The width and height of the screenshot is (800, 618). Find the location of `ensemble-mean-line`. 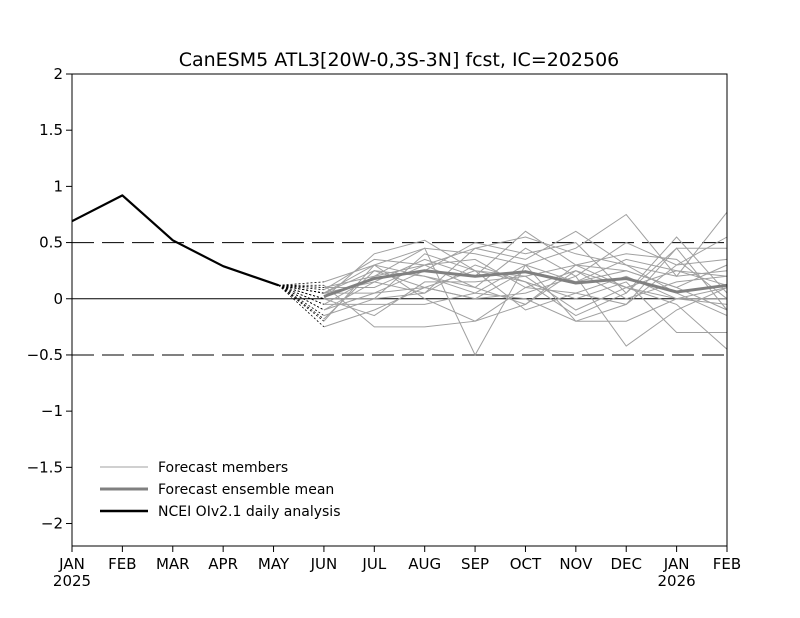

ensemble-mean-line is located at coordinates (525, 283).